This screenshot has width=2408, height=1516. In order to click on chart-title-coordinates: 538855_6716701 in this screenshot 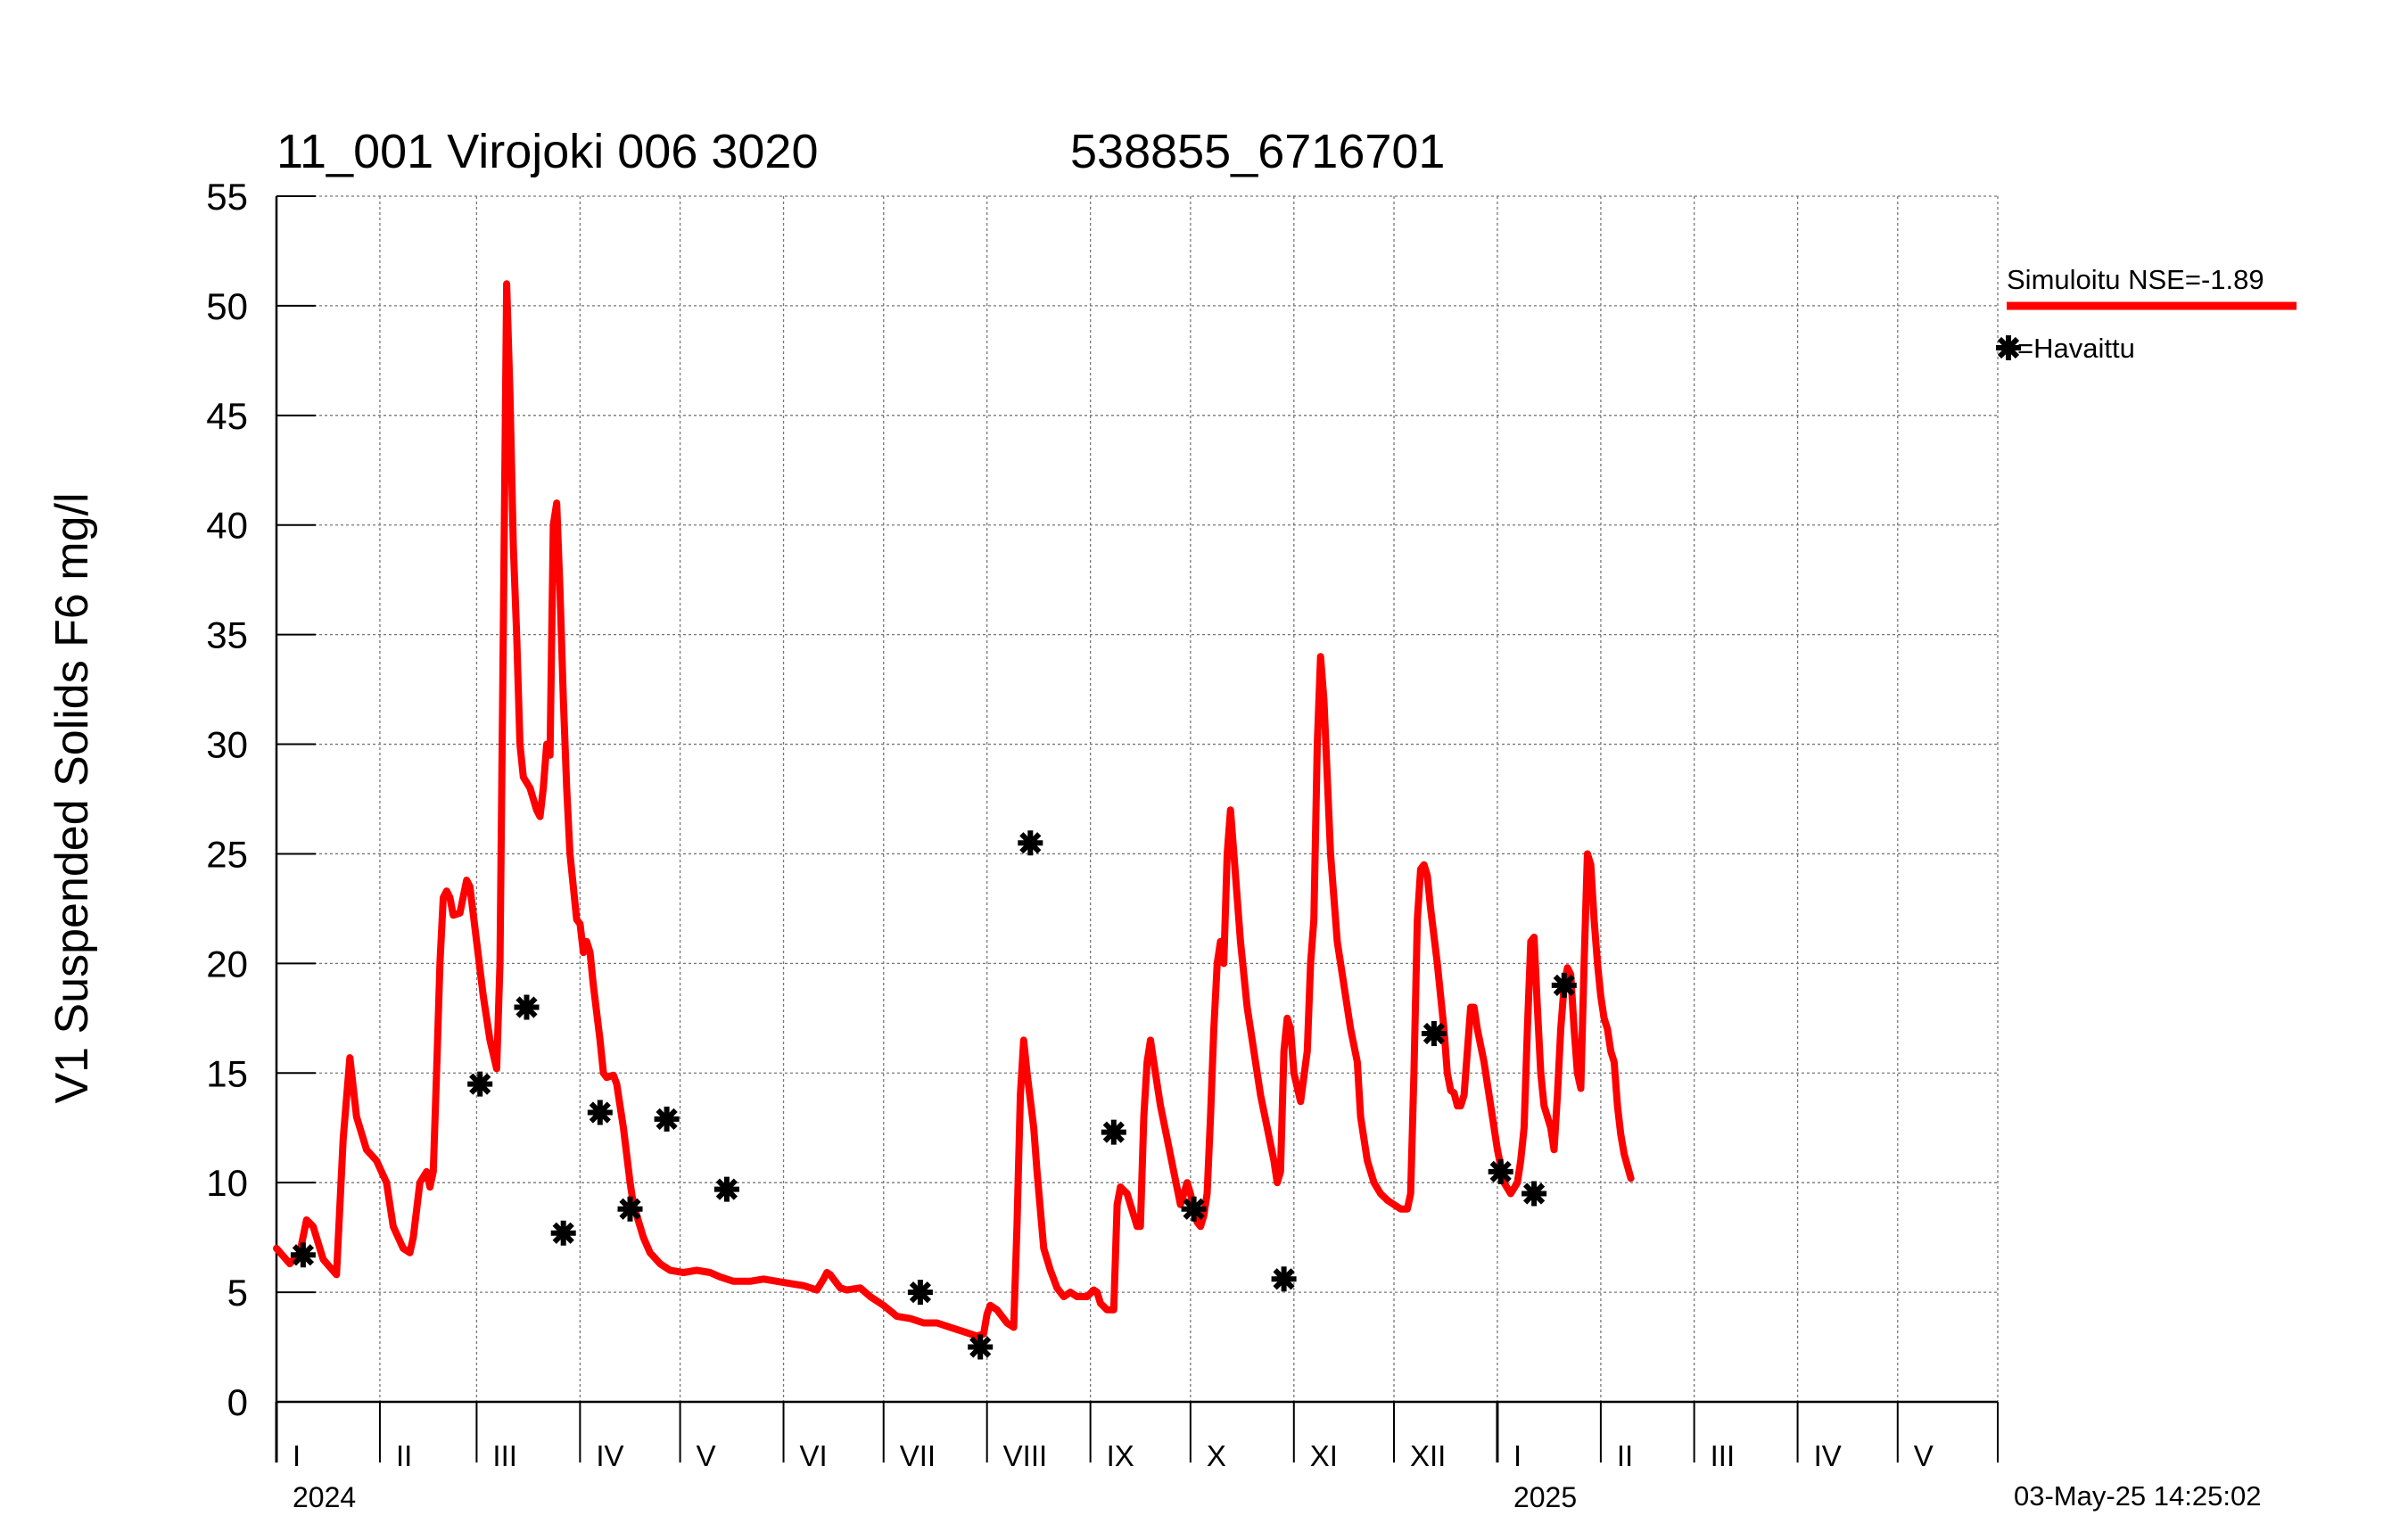, I will do `click(1258, 151)`.